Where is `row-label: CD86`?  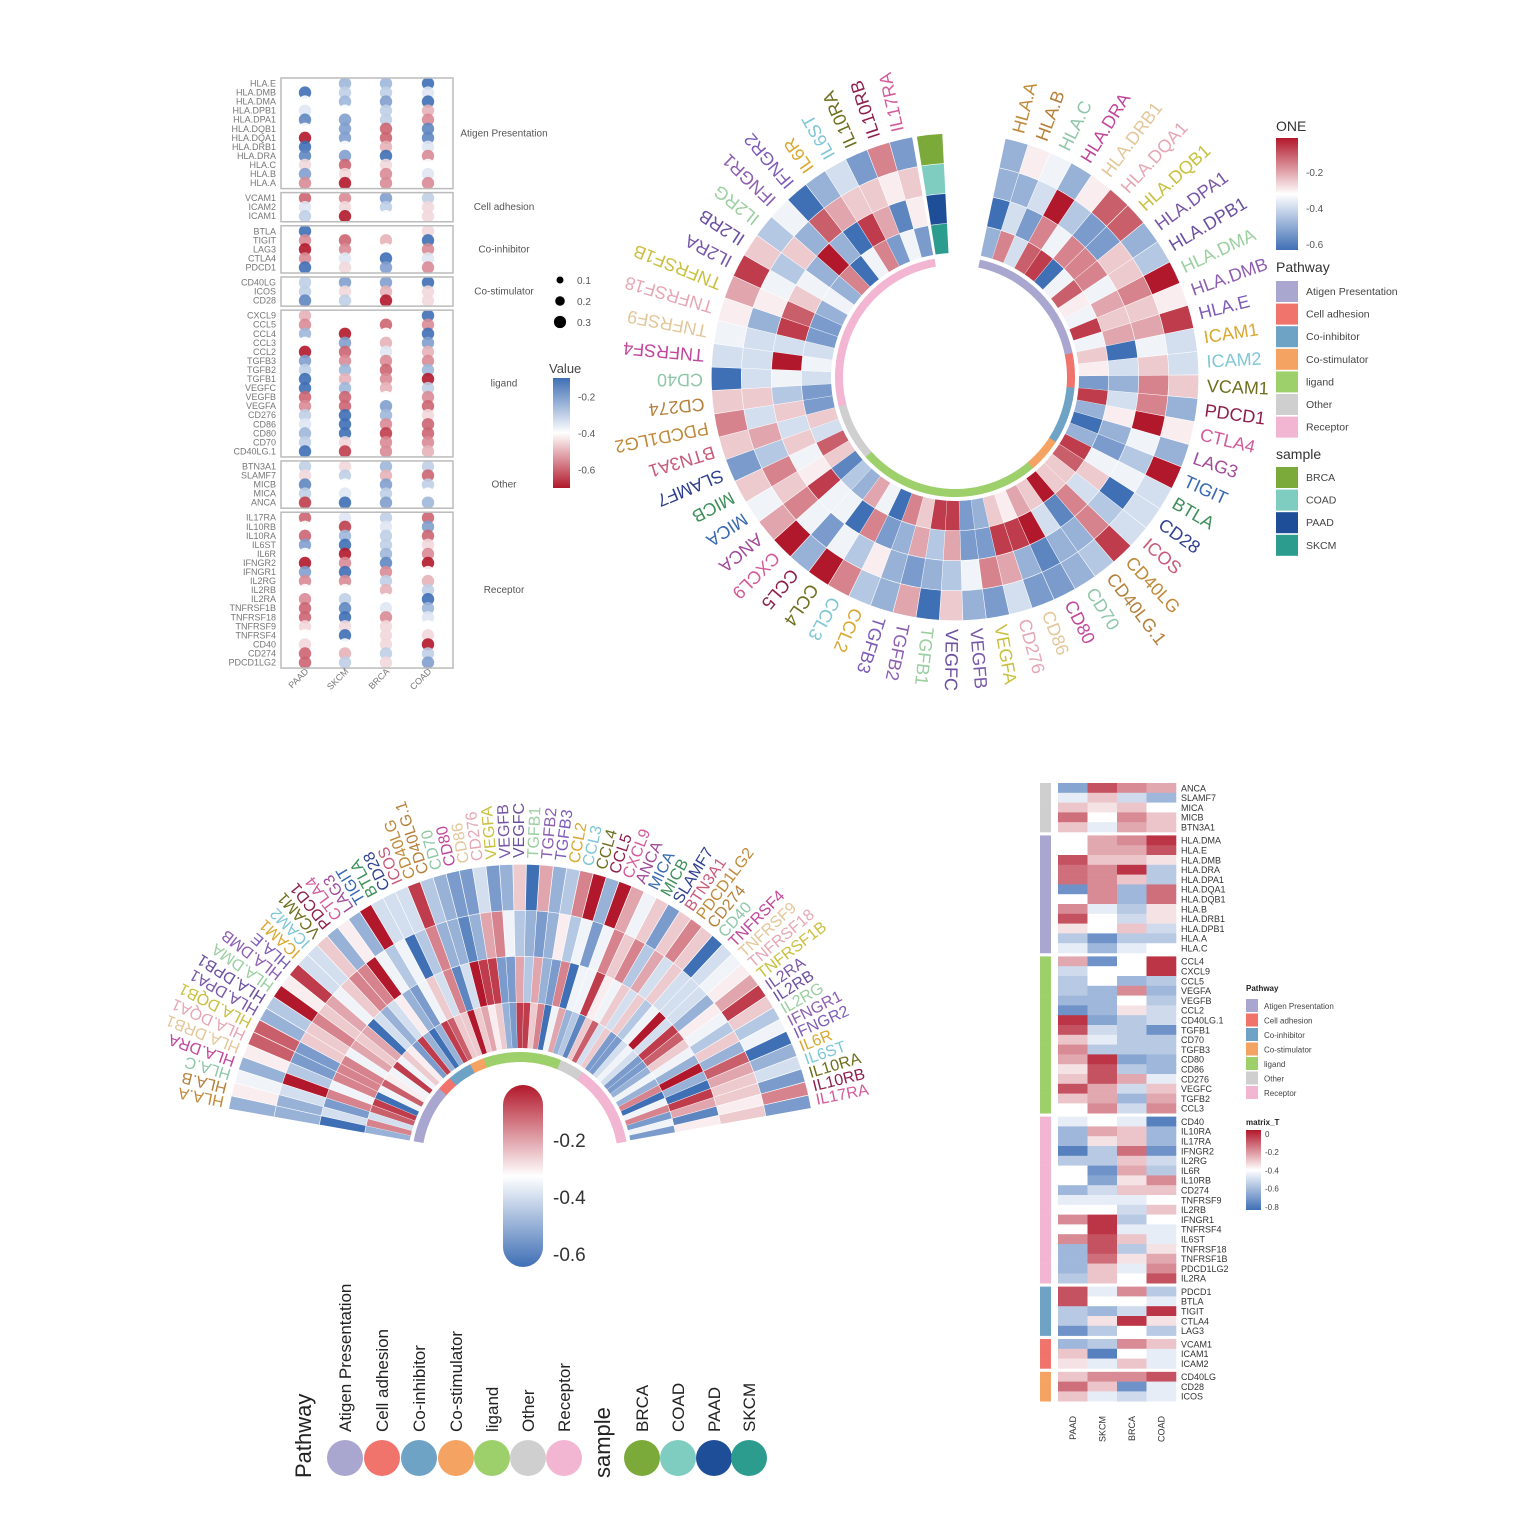 row-label: CD86 is located at coordinates (1192, 1070).